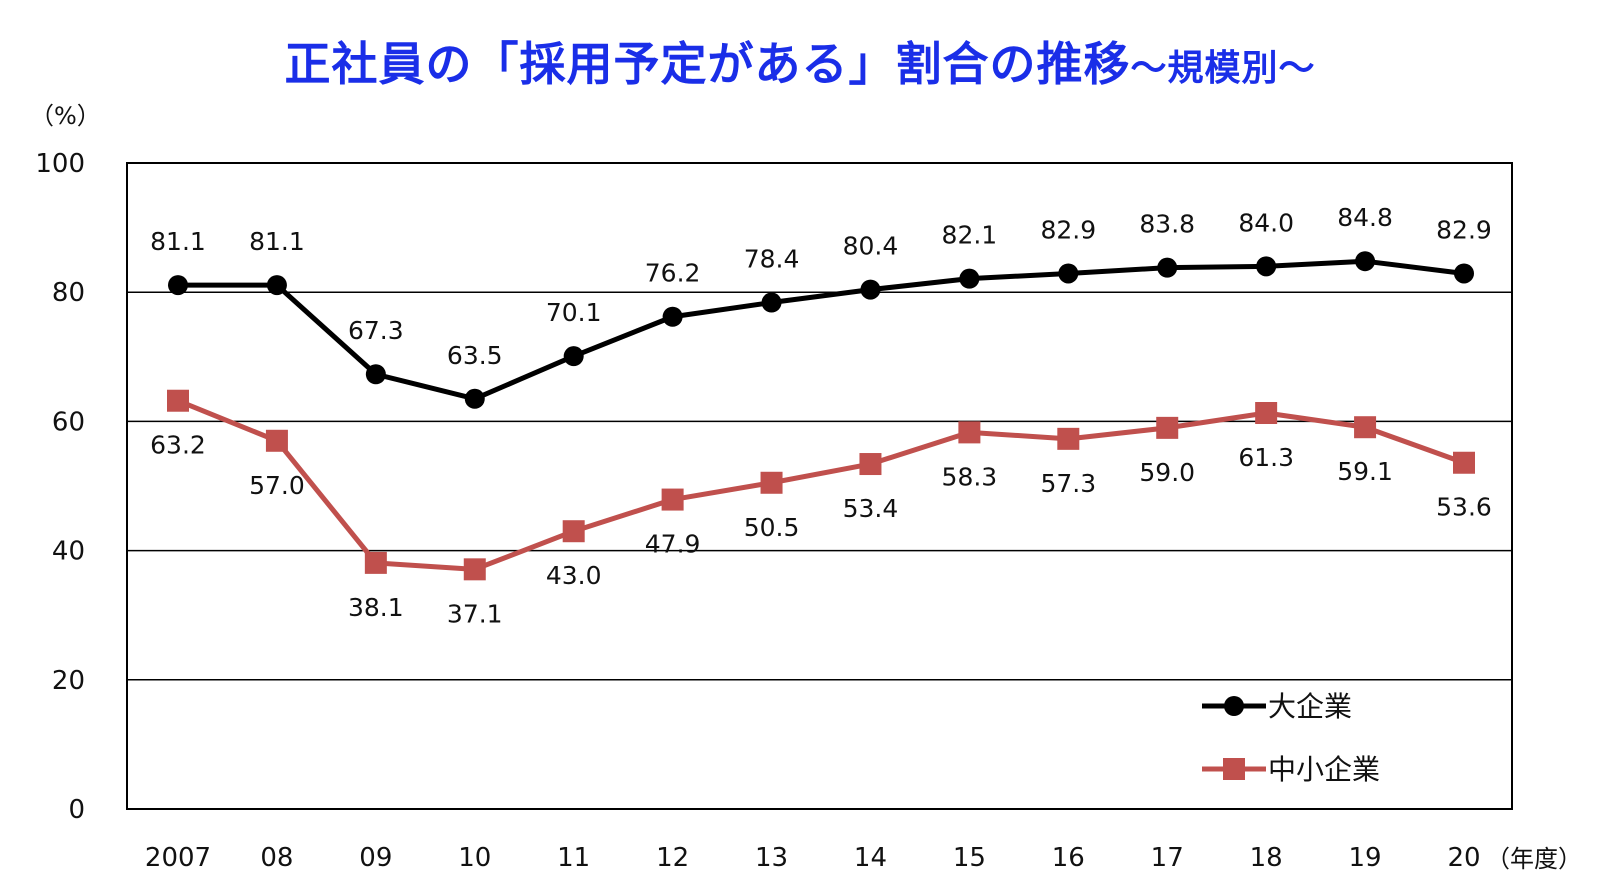 The height and width of the screenshot is (896, 1600). I want to click on series-1-data-label-14: 80.4, so click(871, 246).